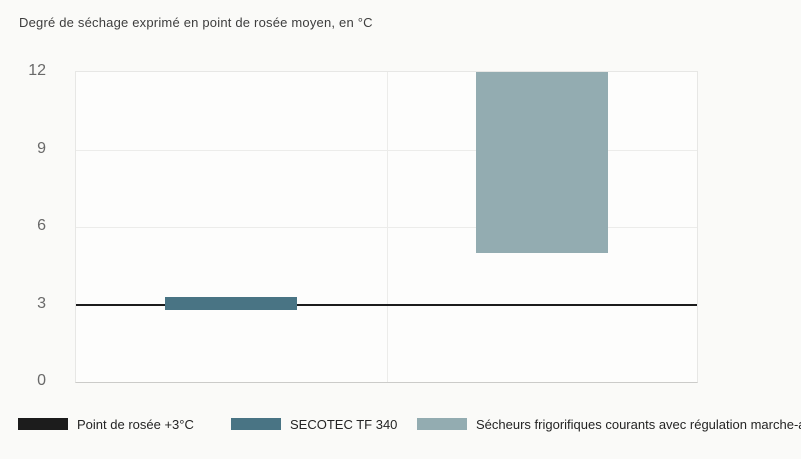  I want to click on y-tick-label: 0, so click(41, 380).